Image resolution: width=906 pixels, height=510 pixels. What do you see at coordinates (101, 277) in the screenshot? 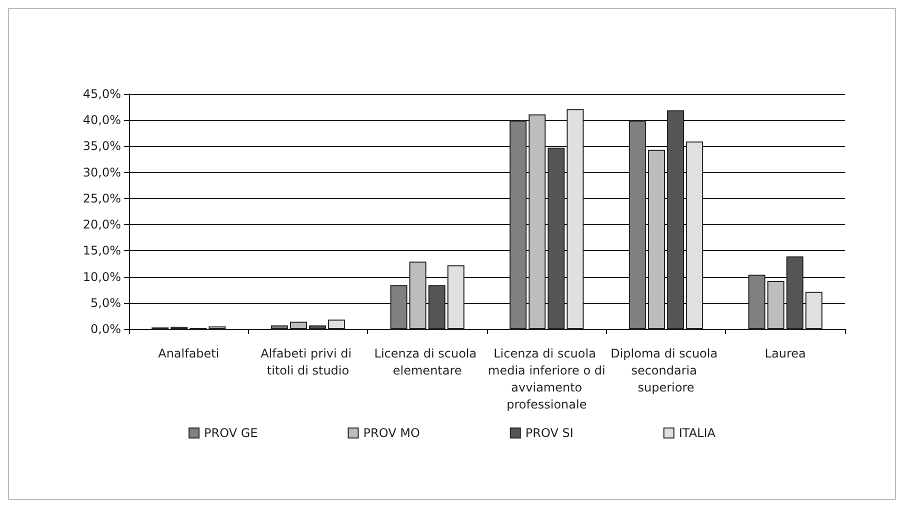
I see `y-tick-label: 10,0%` at bounding box center [101, 277].